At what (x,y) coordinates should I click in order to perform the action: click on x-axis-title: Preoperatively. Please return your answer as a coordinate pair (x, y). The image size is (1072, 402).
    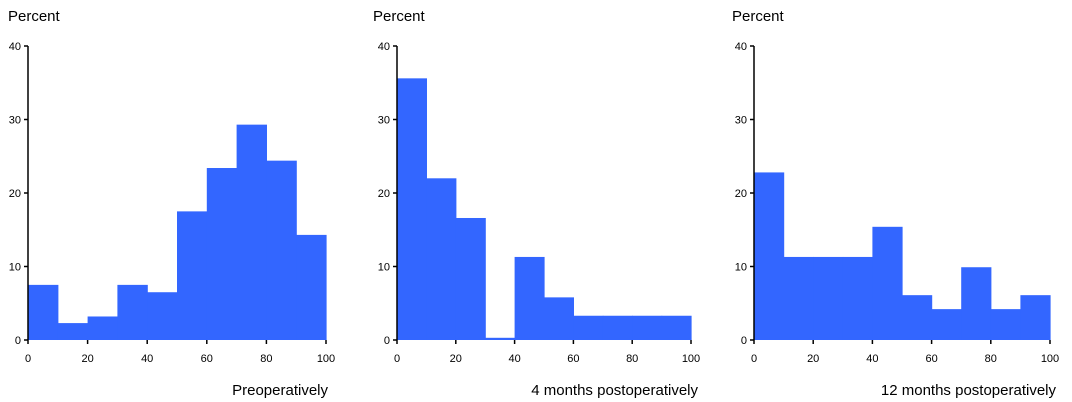
    Looking at the image, I should click on (280, 390).